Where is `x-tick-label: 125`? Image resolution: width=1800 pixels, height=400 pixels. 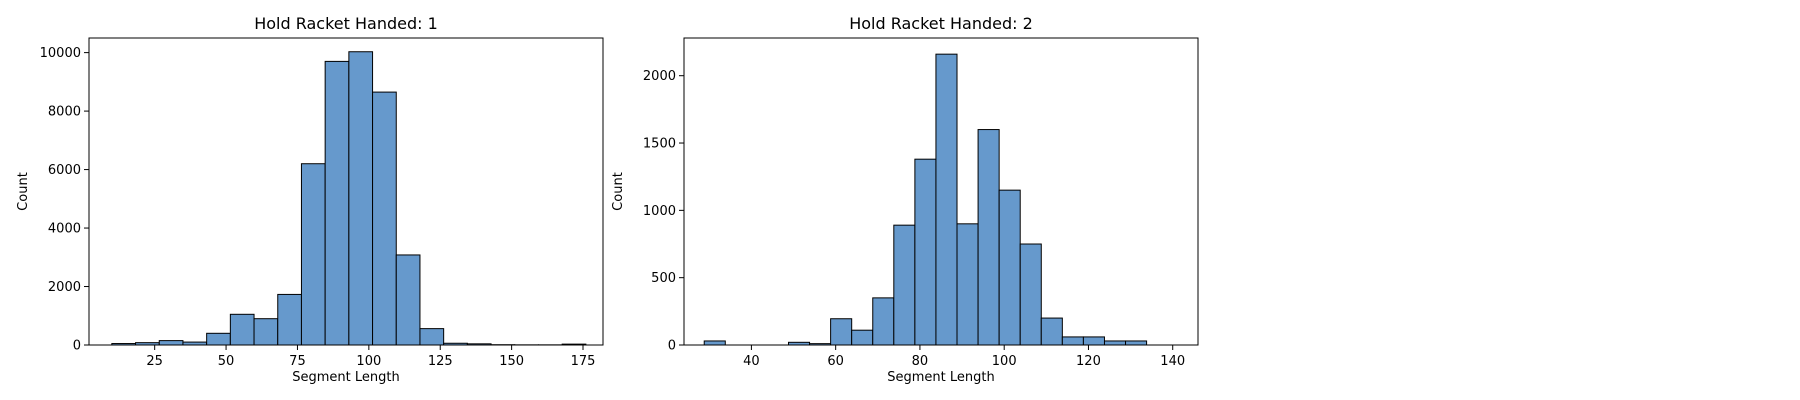 x-tick-label: 125 is located at coordinates (440, 361).